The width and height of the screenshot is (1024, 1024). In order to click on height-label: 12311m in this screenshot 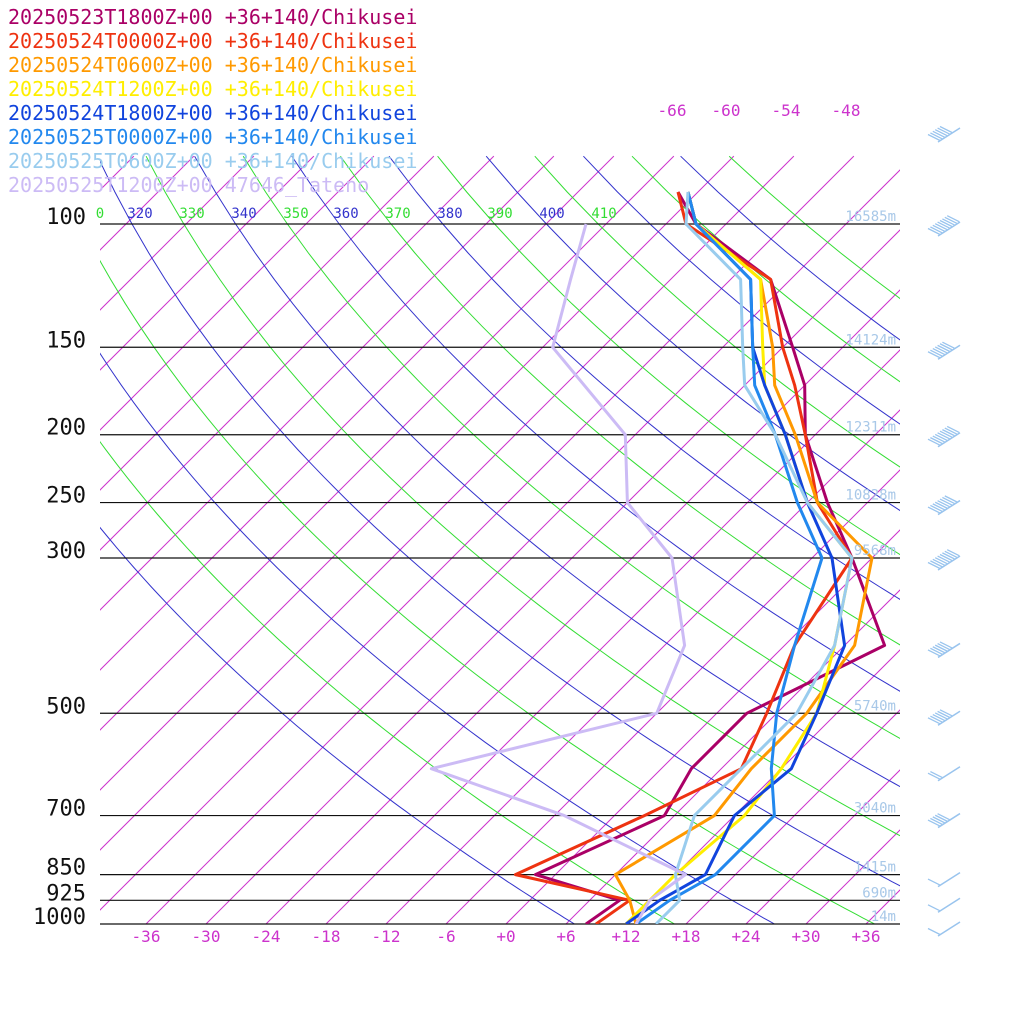, I will do `click(870, 428)`.